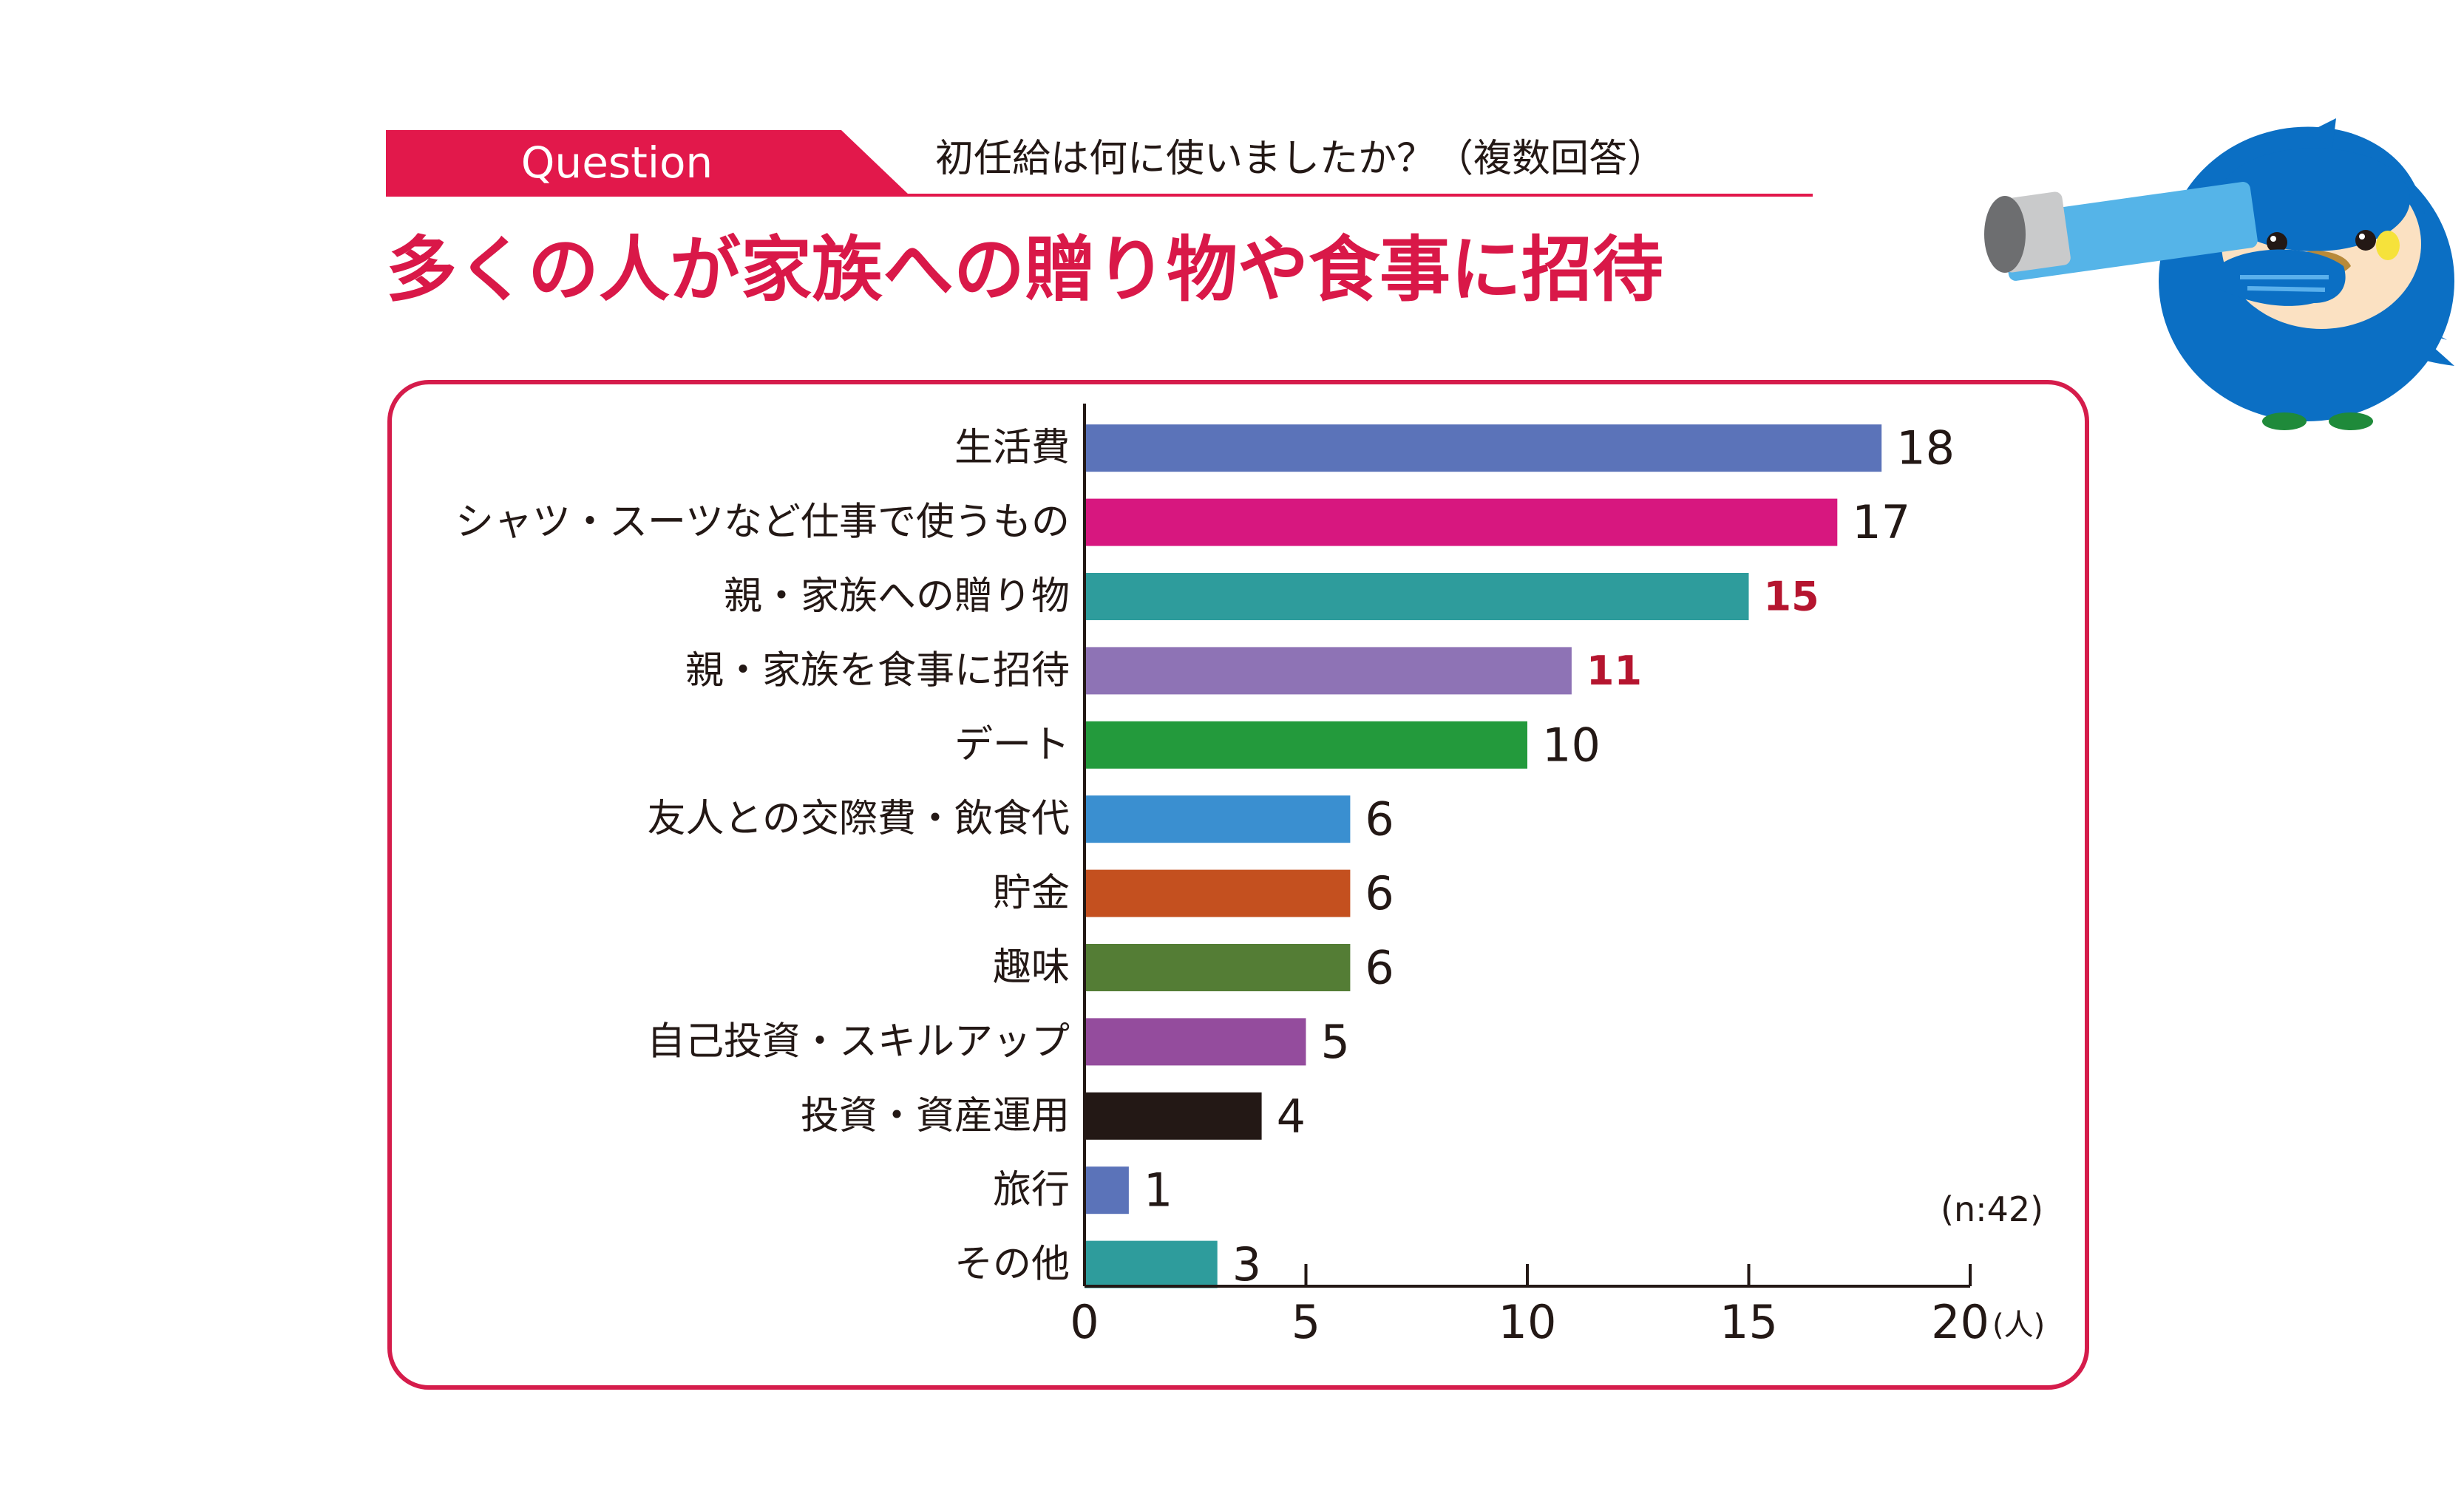 This screenshot has height=1488, width=2464. What do you see at coordinates (1291, 1116) in the screenshot?
I see `data-label: 4` at bounding box center [1291, 1116].